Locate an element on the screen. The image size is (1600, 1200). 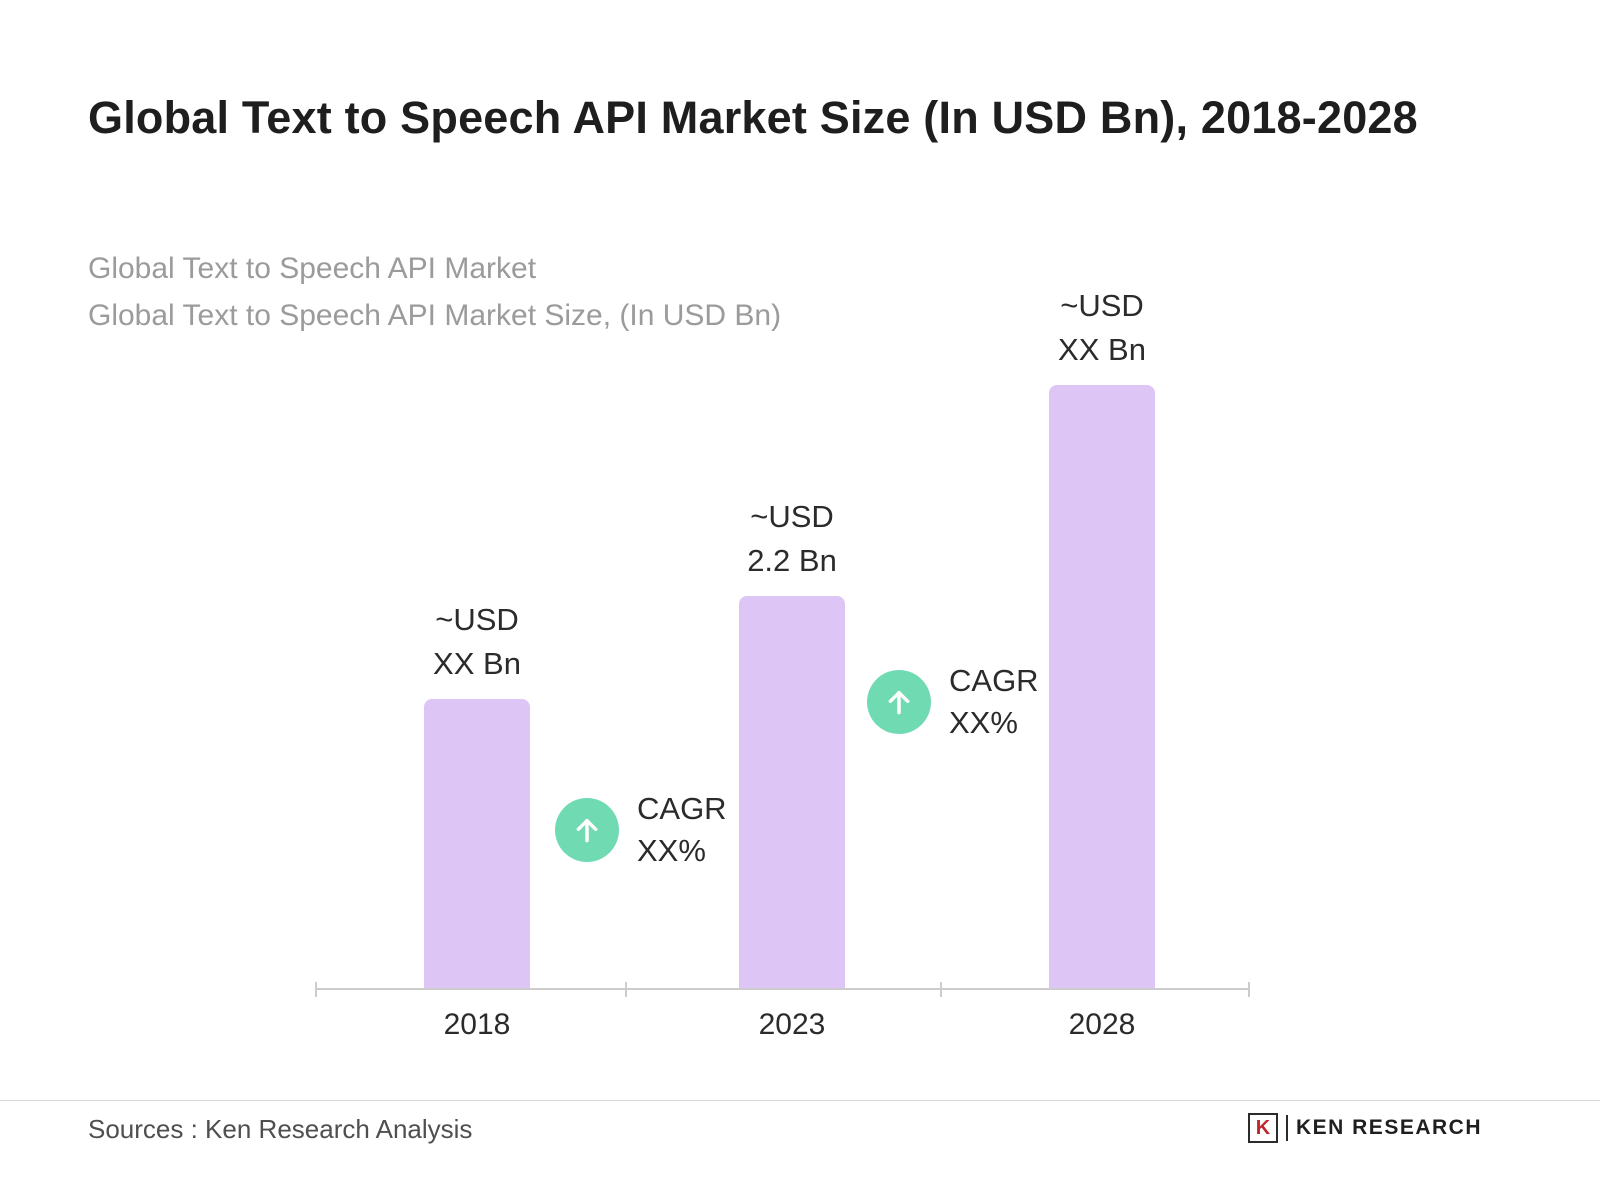
cagr-annotation-2: CAGR XX% is located at coordinates (953, 702).